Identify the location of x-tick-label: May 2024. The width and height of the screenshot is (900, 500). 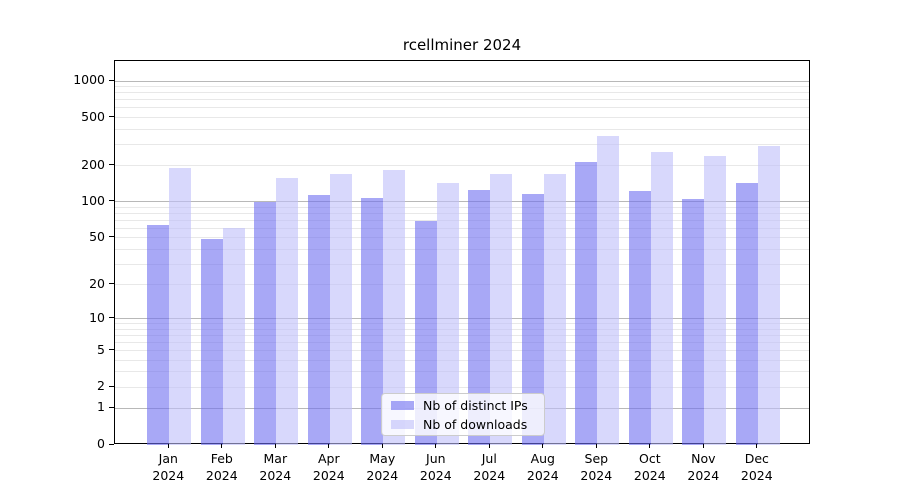
(382, 467).